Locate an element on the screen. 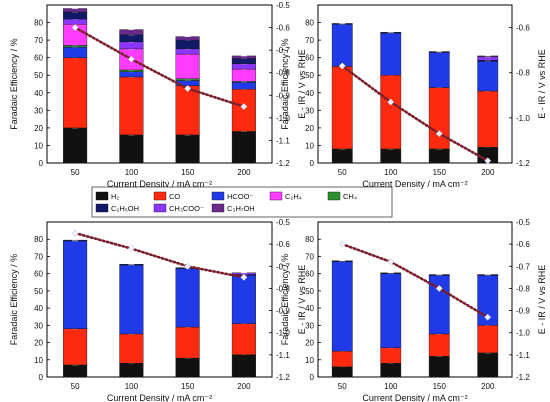 The image size is (550, 402). legend-label-C2H4: C₂H₄ is located at coordinates (293, 196).